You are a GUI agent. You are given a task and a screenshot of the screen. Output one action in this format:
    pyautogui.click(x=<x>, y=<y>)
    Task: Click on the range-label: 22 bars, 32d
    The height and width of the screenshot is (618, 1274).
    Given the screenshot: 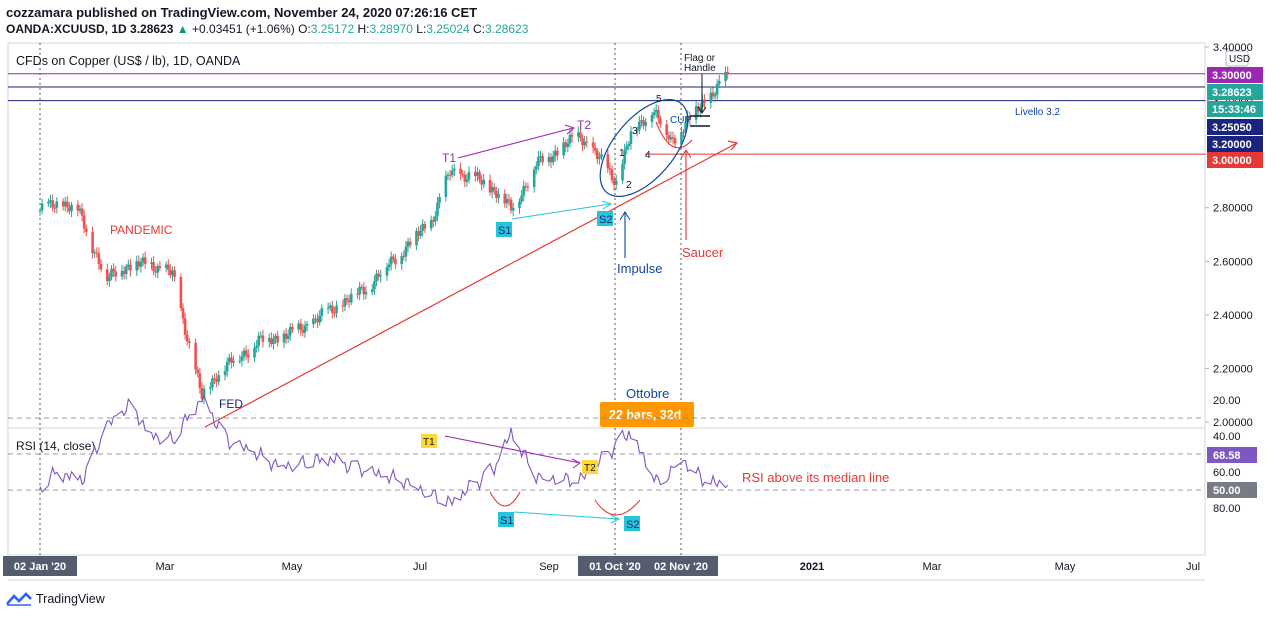 What is the action you would take?
    pyautogui.click(x=645, y=415)
    